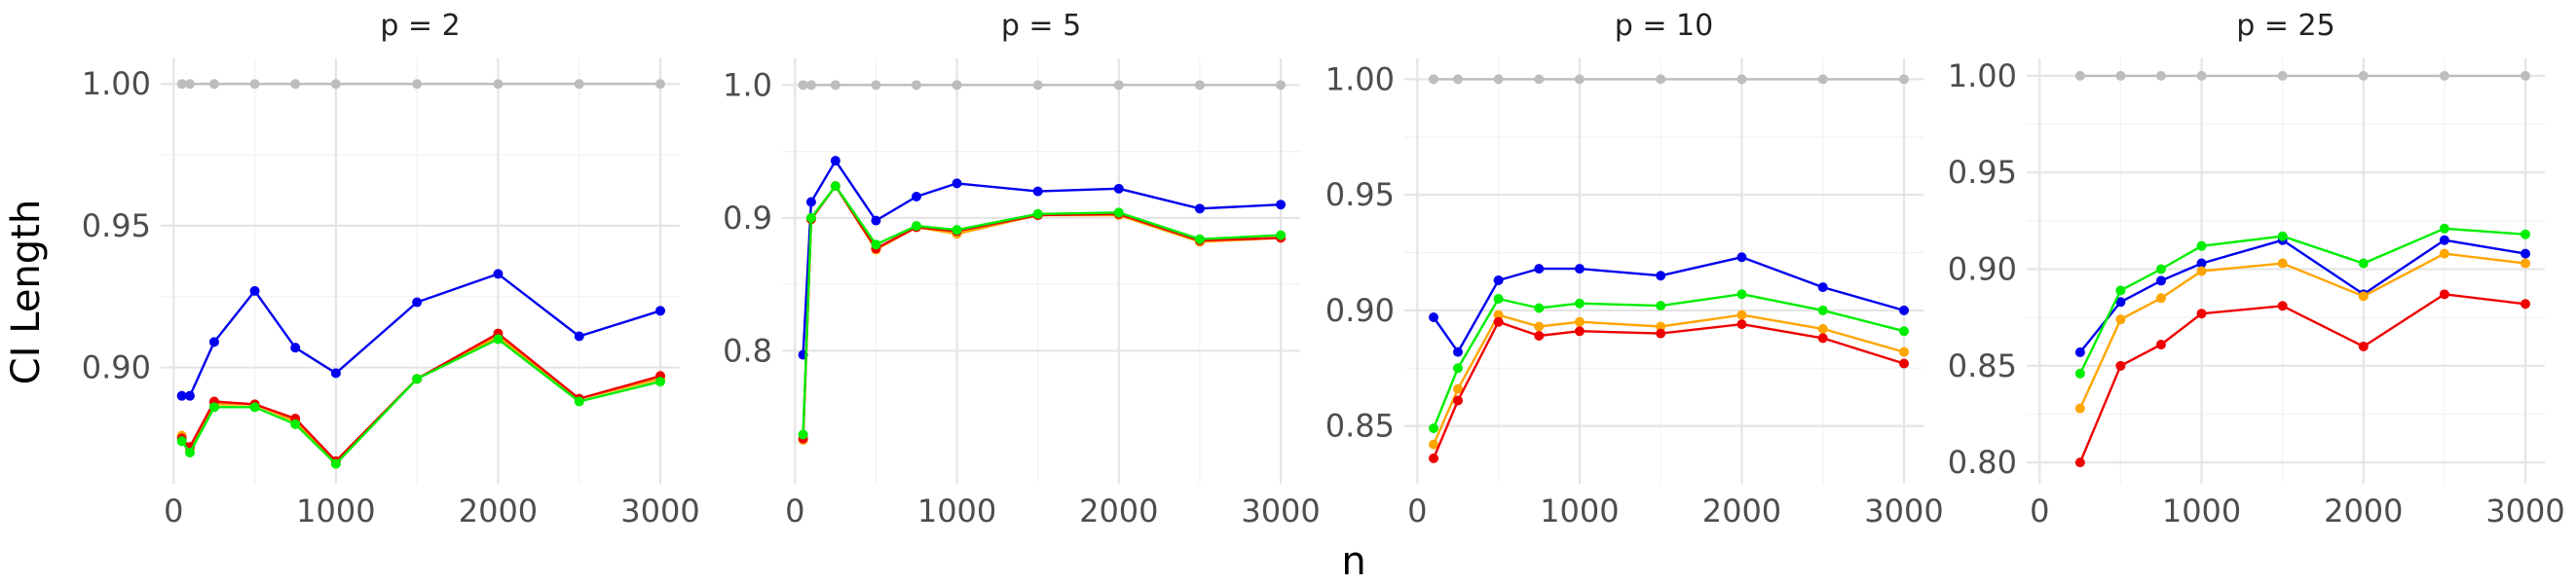  What do you see at coordinates (747, 85) in the screenshot?
I see `y-tick-label: 1.0` at bounding box center [747, 85].